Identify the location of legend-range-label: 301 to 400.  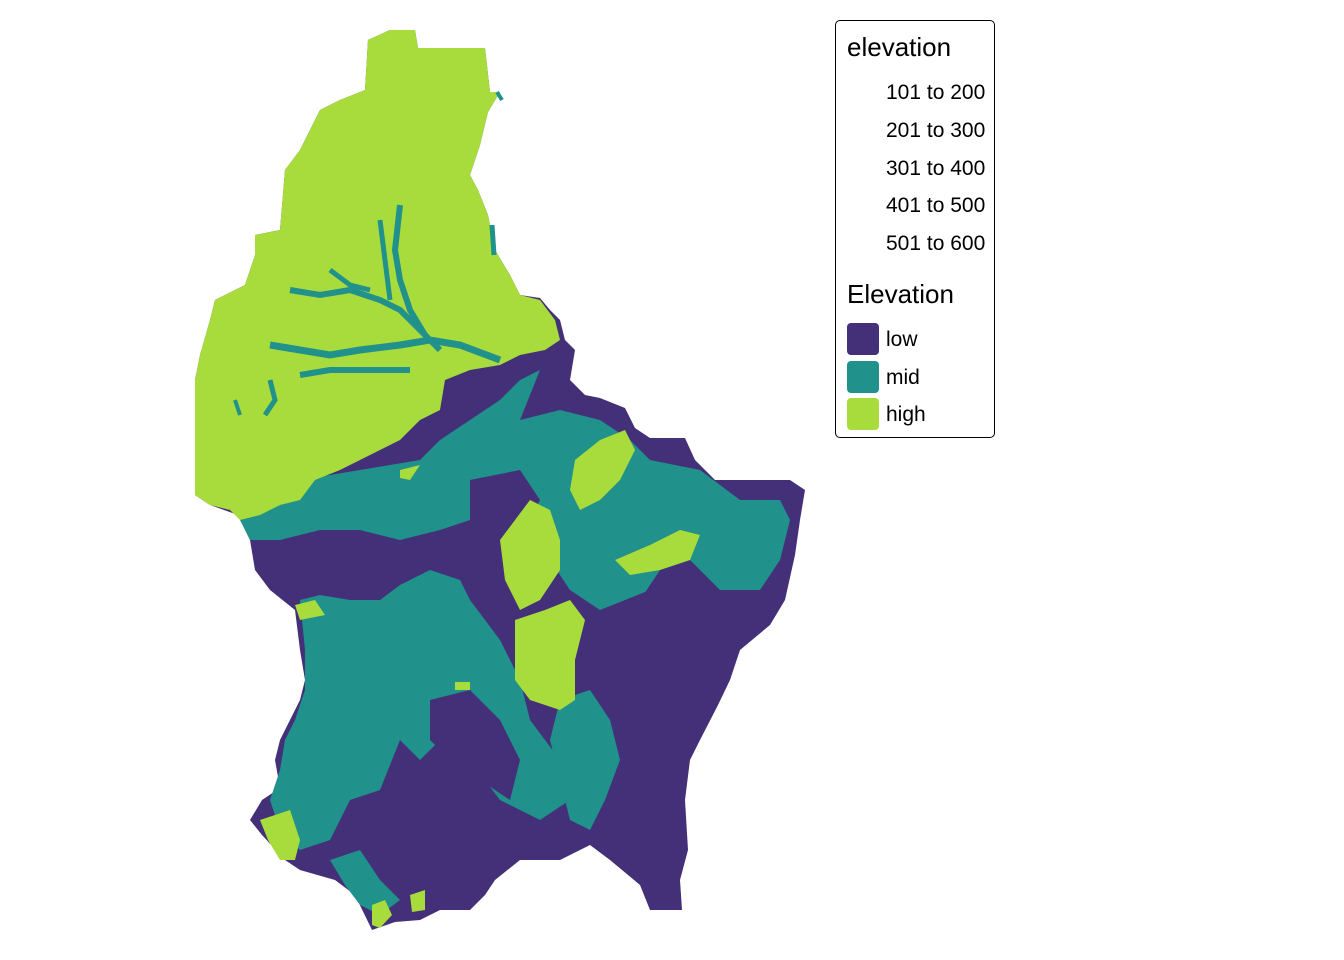
(936, 168).